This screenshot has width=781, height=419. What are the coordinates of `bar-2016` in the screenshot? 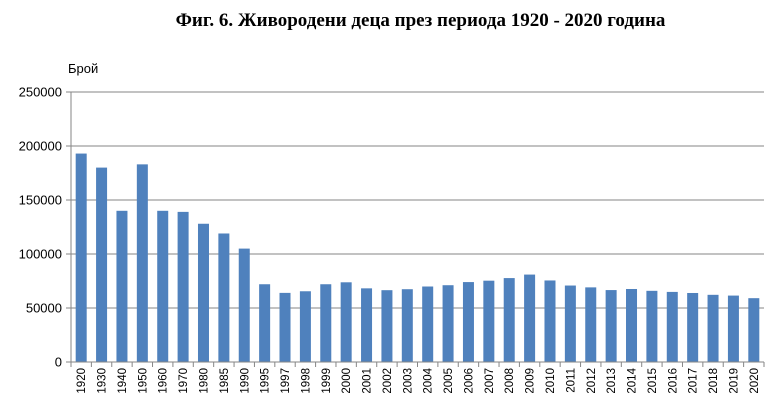 It's located at (672, 326).